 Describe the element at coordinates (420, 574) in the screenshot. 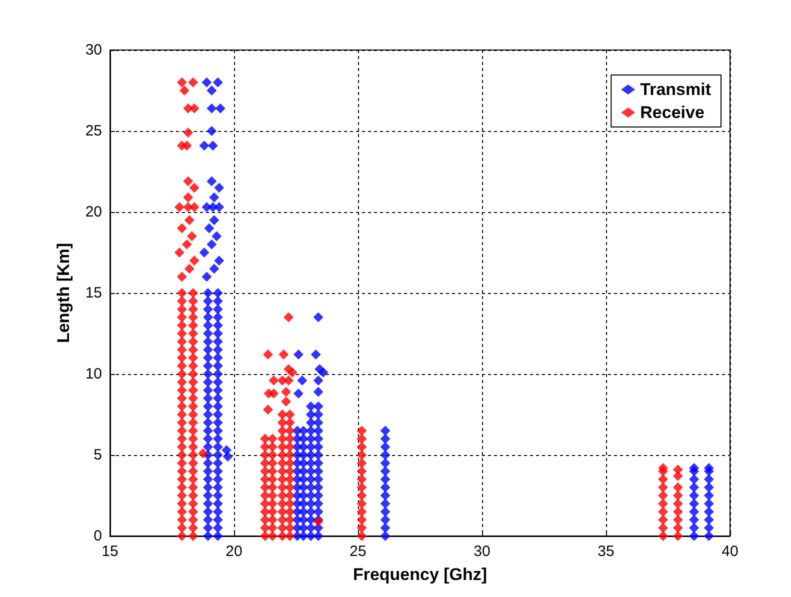

I see `x-axis-title: Frequency [Ghz]` at that location.